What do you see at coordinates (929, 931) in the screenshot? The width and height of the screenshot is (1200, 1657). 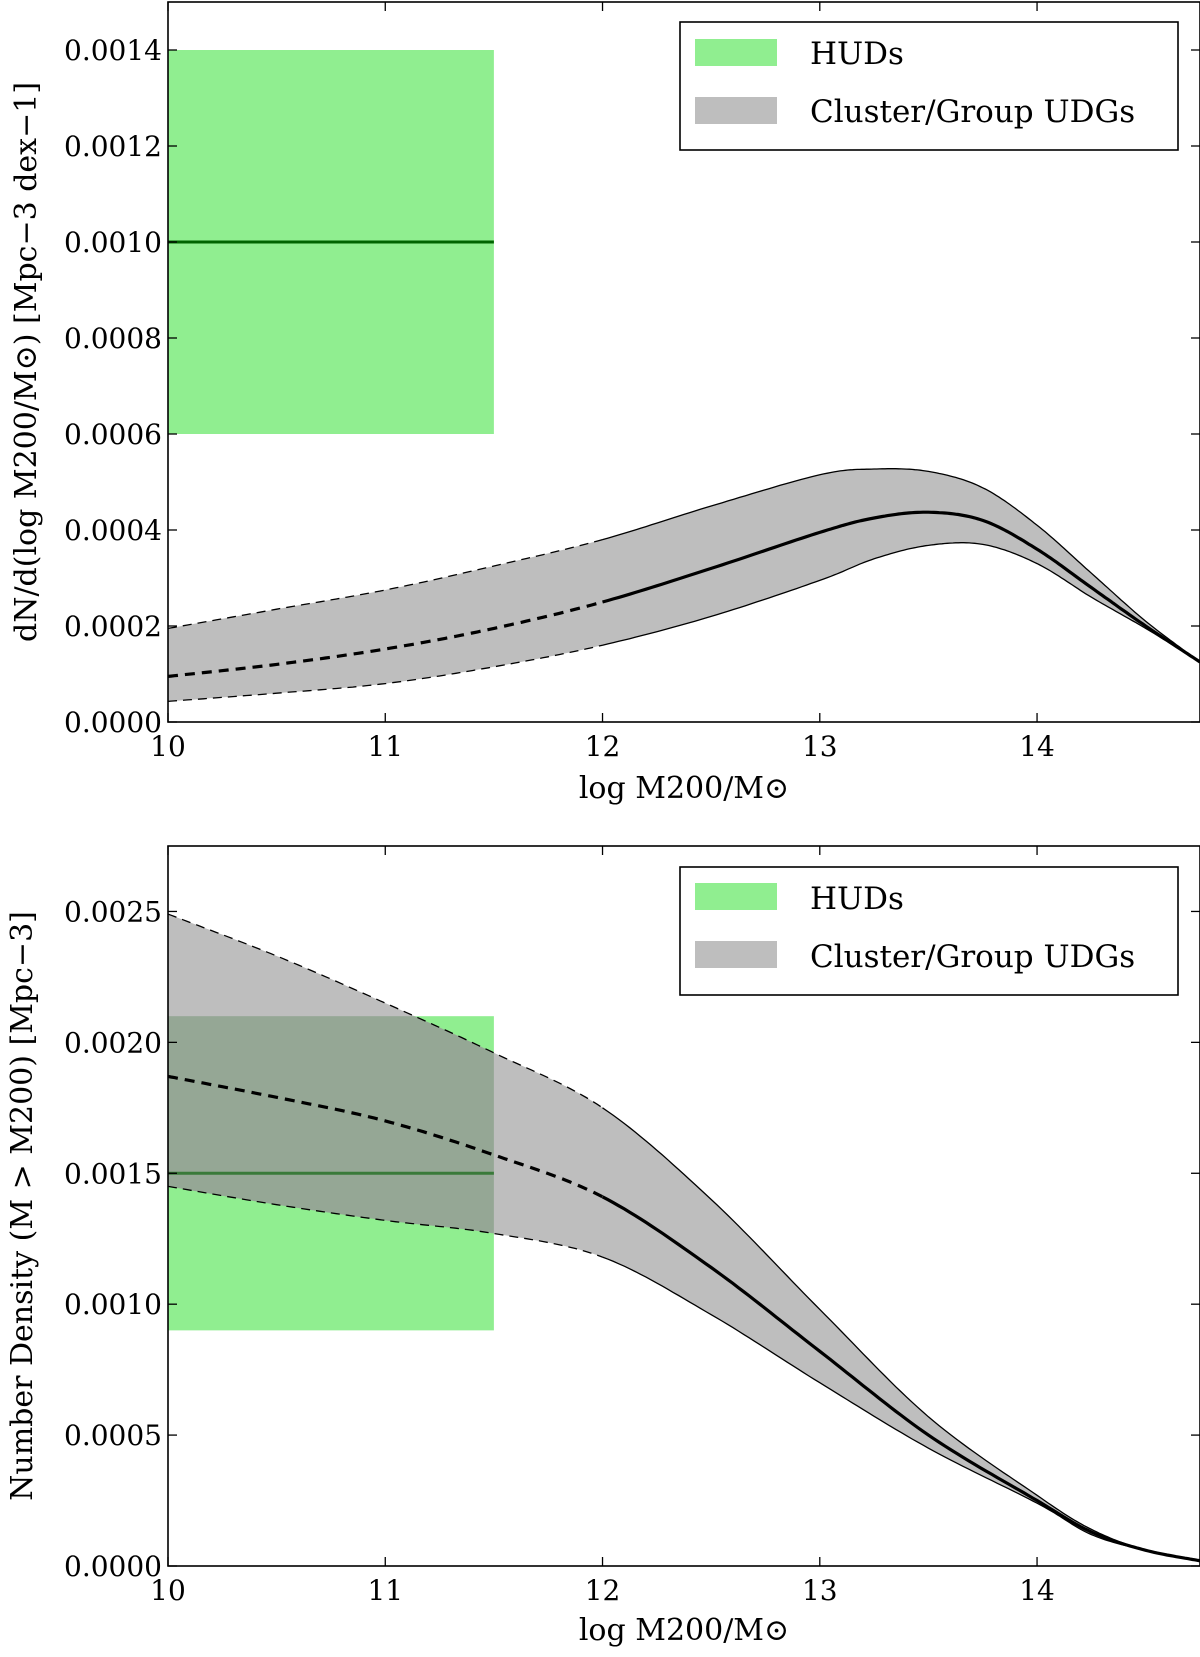 I see `bottom-chart-legend: HUDs Cluster/Group UDGs` at bounding box center [929, 931].